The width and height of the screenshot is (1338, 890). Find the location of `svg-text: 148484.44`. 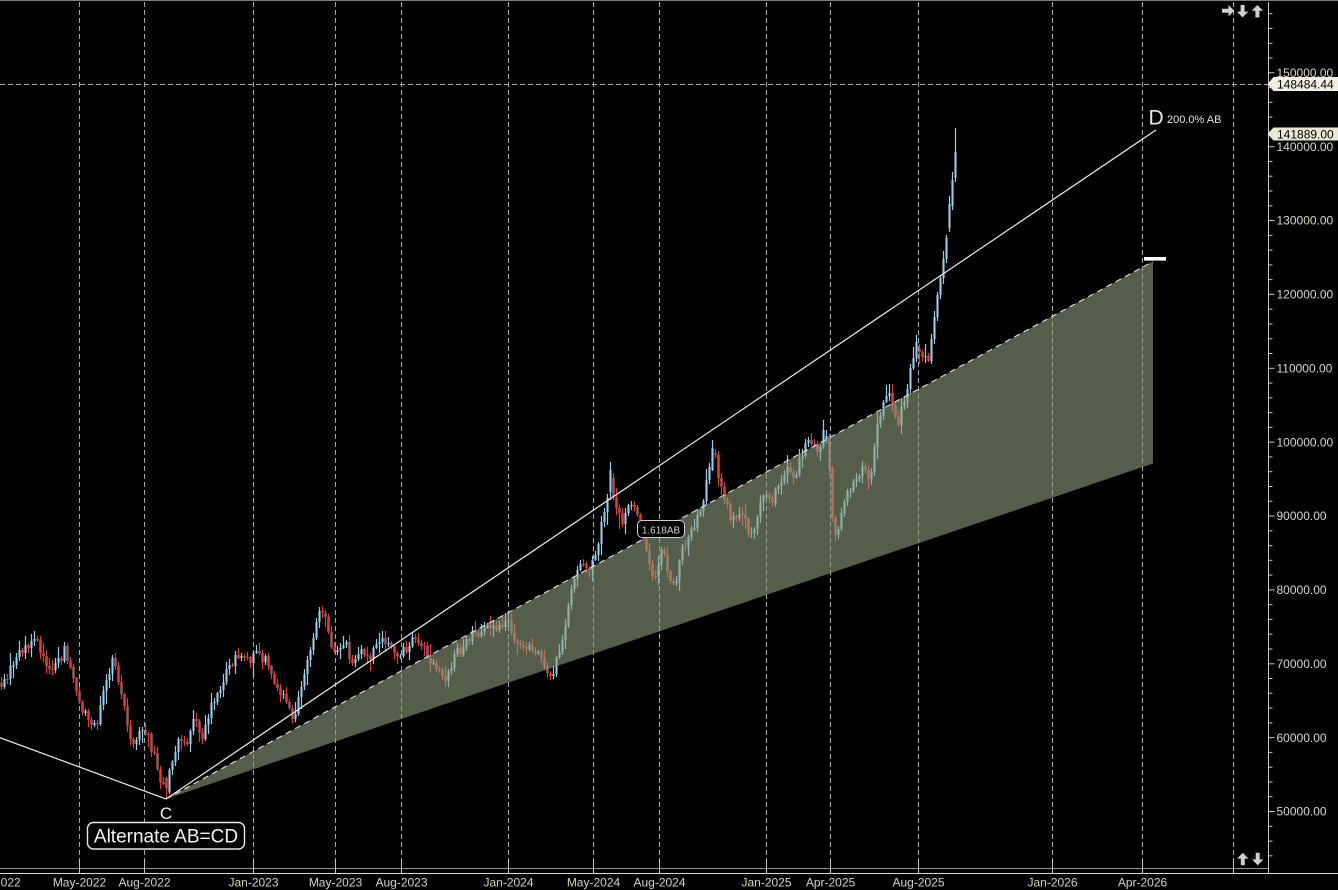

svg-text: 148484.44 is located at coordinates (1305, 85).